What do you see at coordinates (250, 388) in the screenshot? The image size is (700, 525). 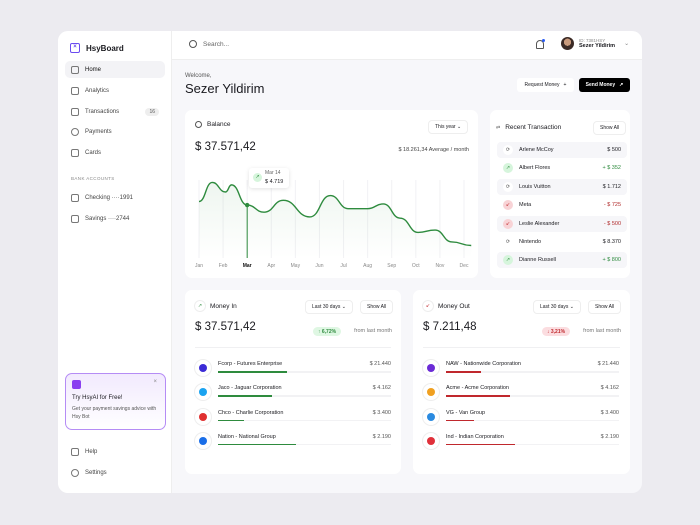 I see `company-name: Jaco - Jaguar Corporation` at bounding box center [250, 388].